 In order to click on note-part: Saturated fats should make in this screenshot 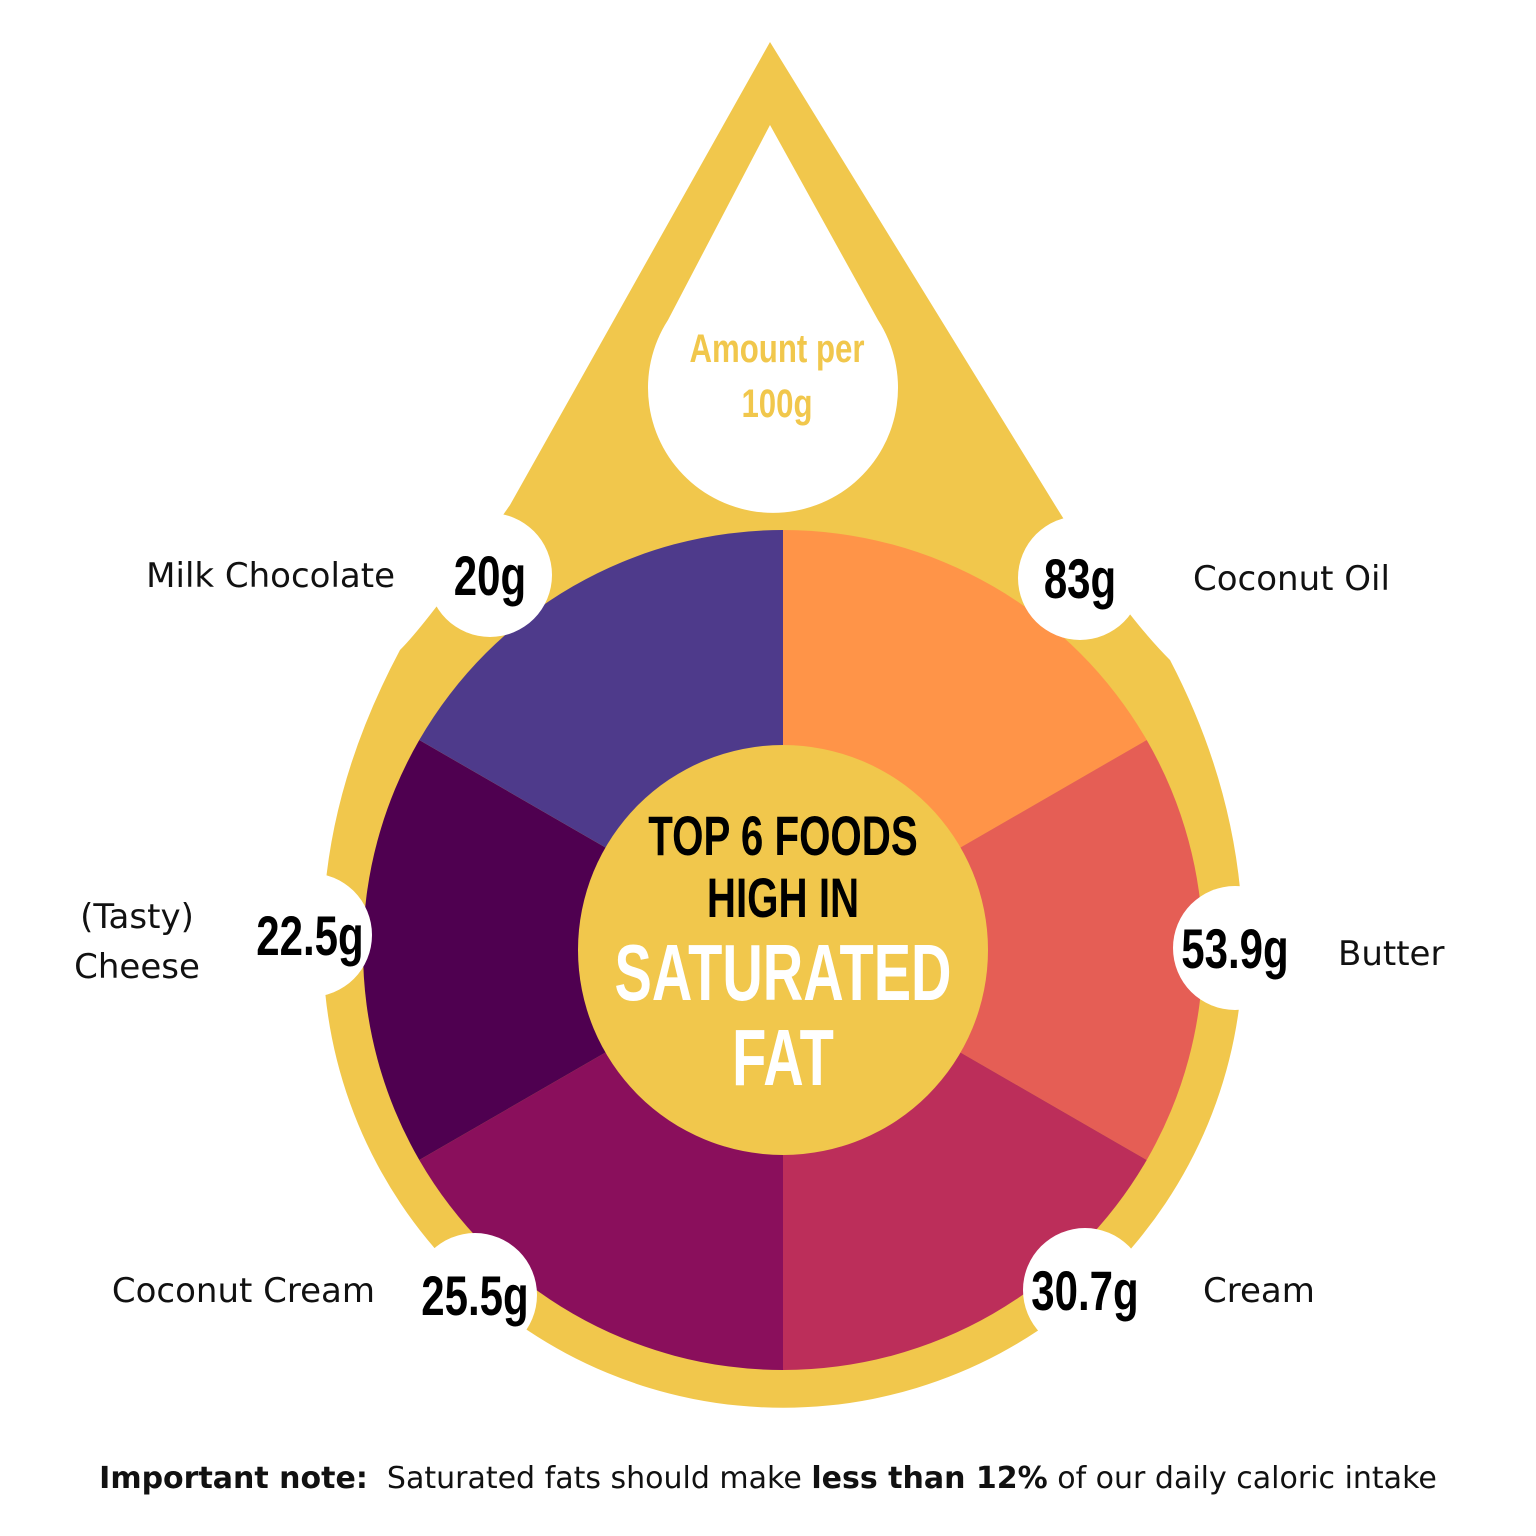, I will do `click(590, 1478)`.